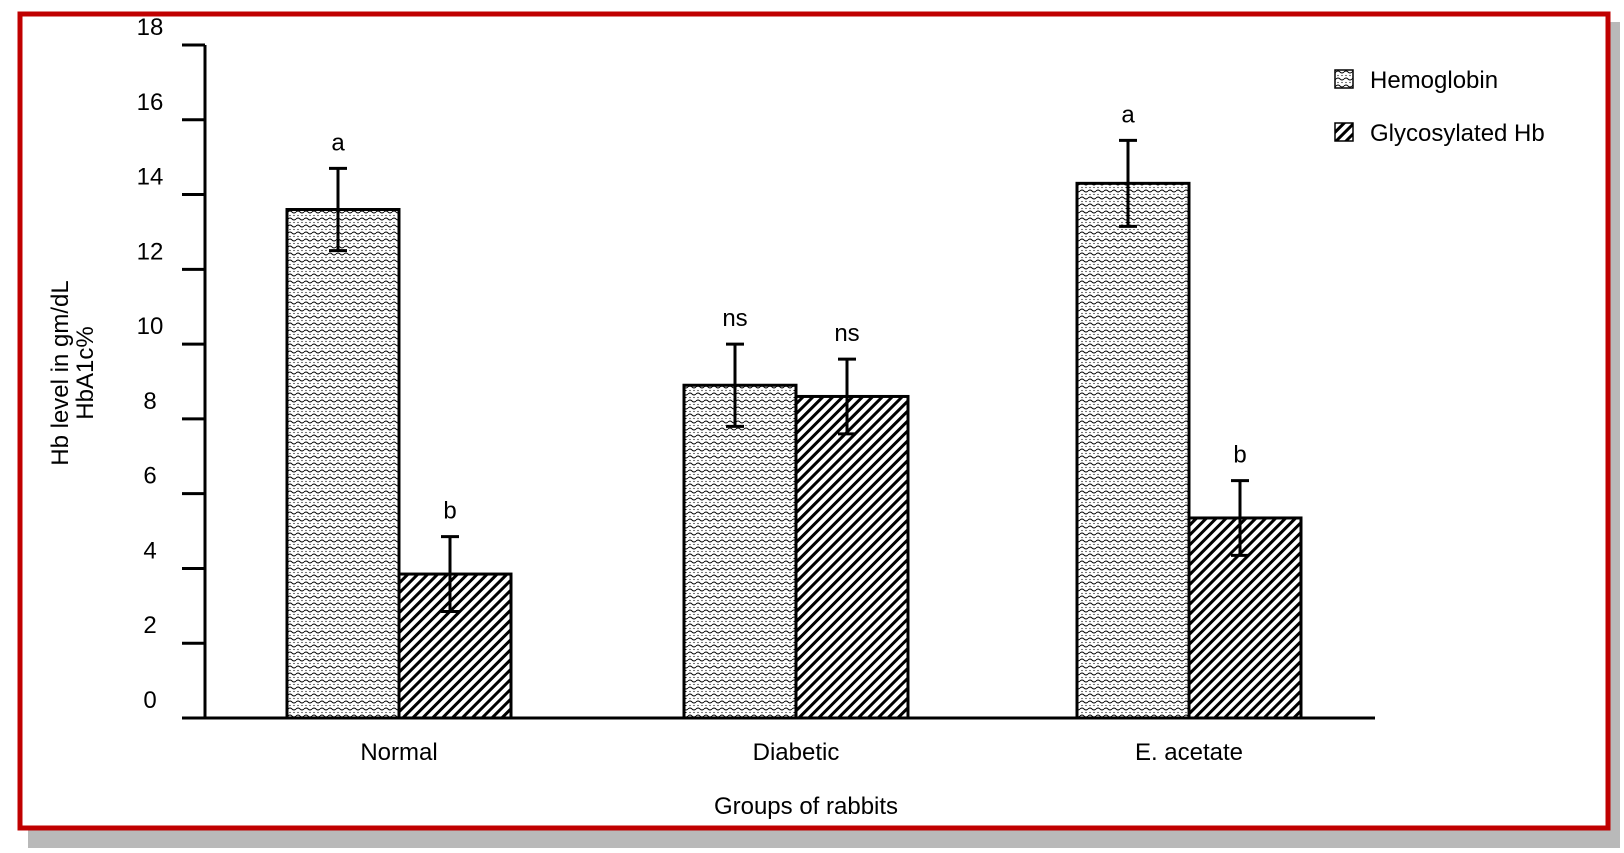 The height and width of the screenshot is (853, 1624). What do you see at coordinates (806, 806) in the screenshot?
I see `x-axis-title: Groups of rabbits` at bounding box center [806, 806].